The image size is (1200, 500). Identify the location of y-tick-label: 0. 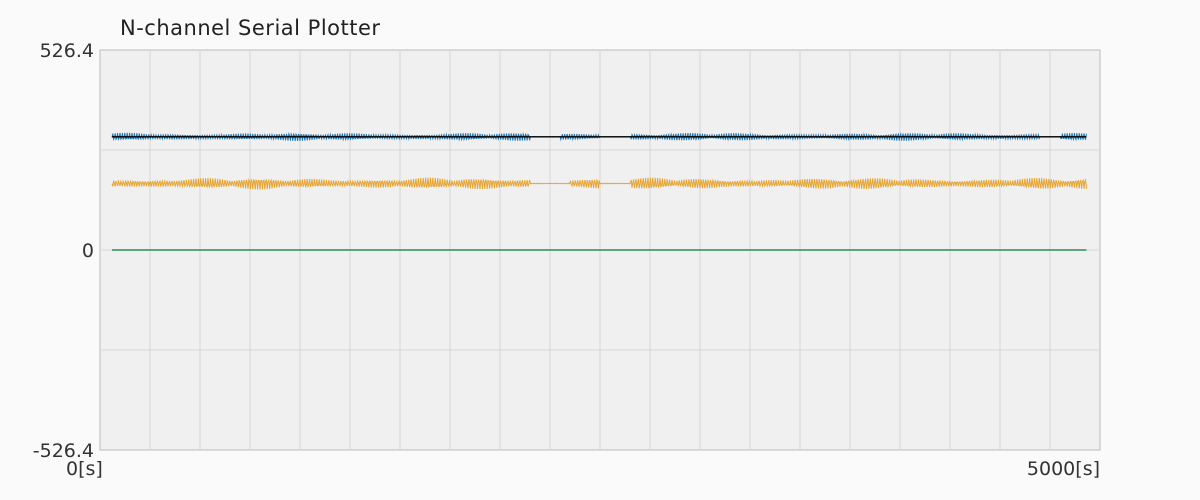
(88, 251).